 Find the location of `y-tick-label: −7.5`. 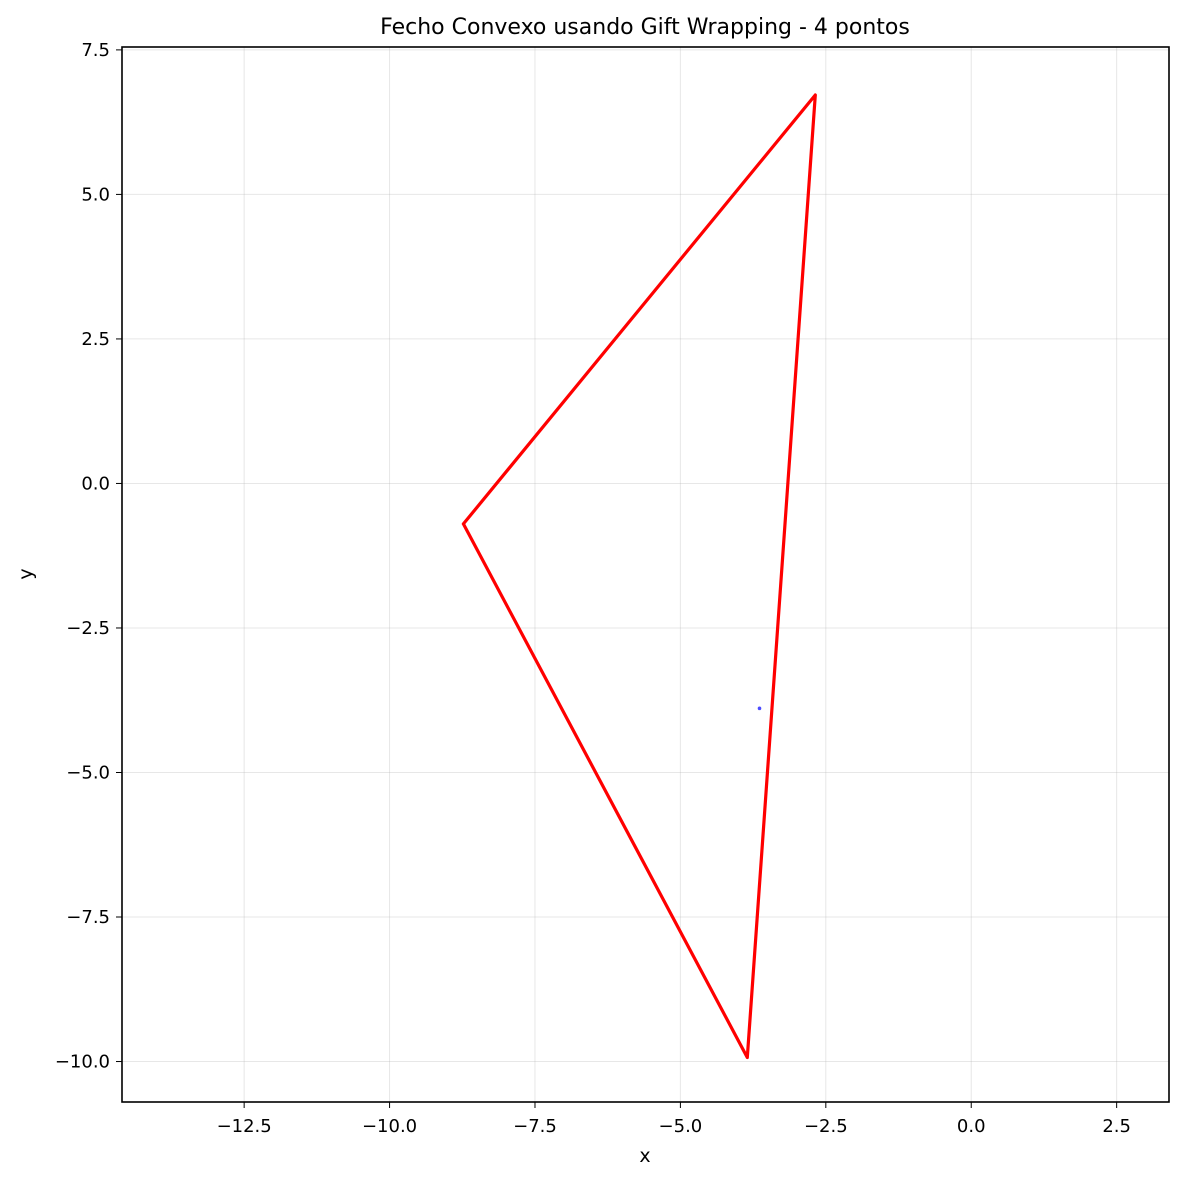

y-tick-label: −7.5 is located at coordinates (88, 917).